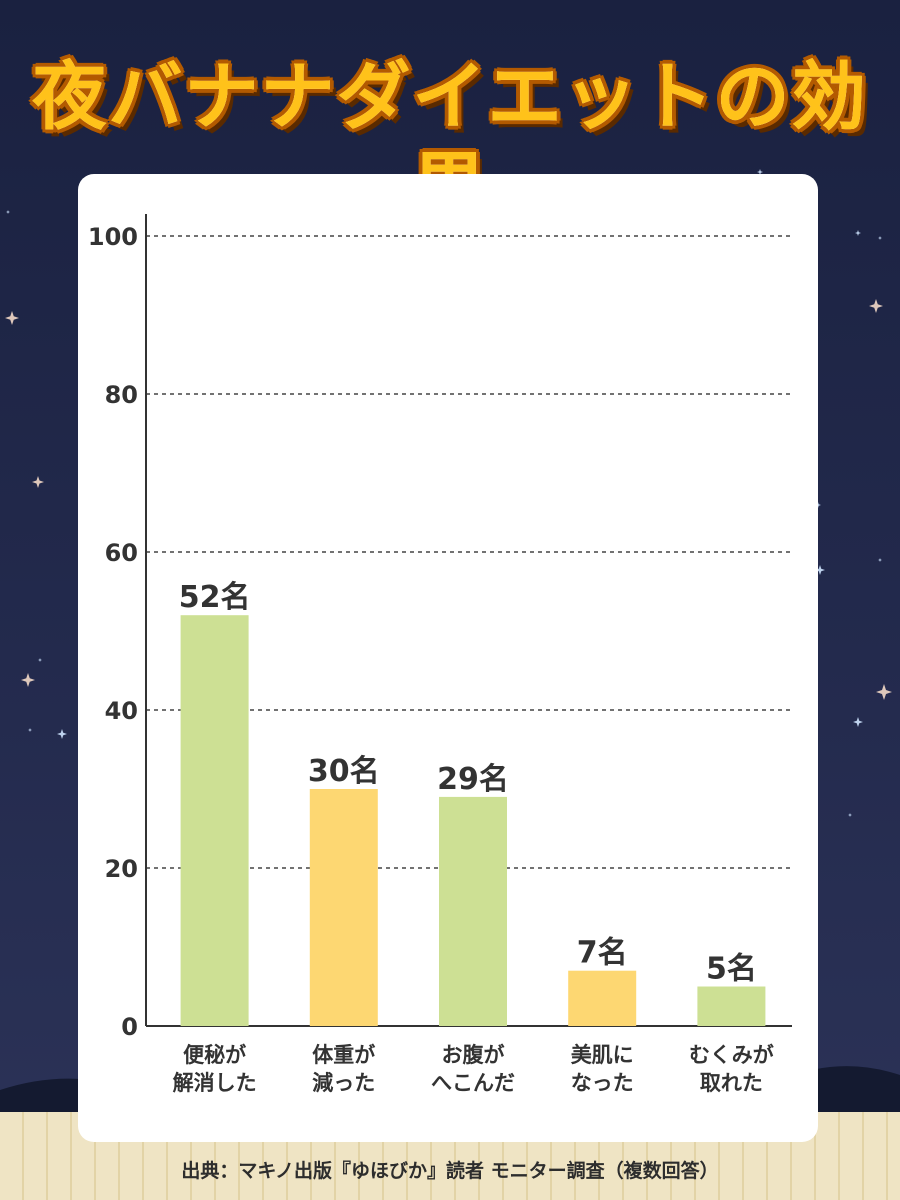 The image size is (900, 1200). What do you see at coordinates (121, 395) in the screenshot?
I see `y-tick-label: 80` at bounding box center [121, 395].